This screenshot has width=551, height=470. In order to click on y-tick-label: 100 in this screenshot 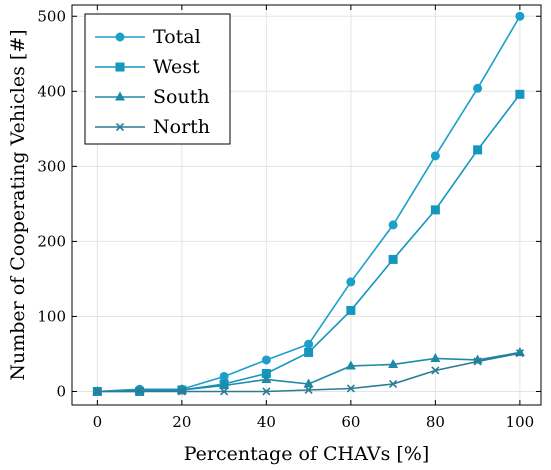, I will do `click(51, 316)`.